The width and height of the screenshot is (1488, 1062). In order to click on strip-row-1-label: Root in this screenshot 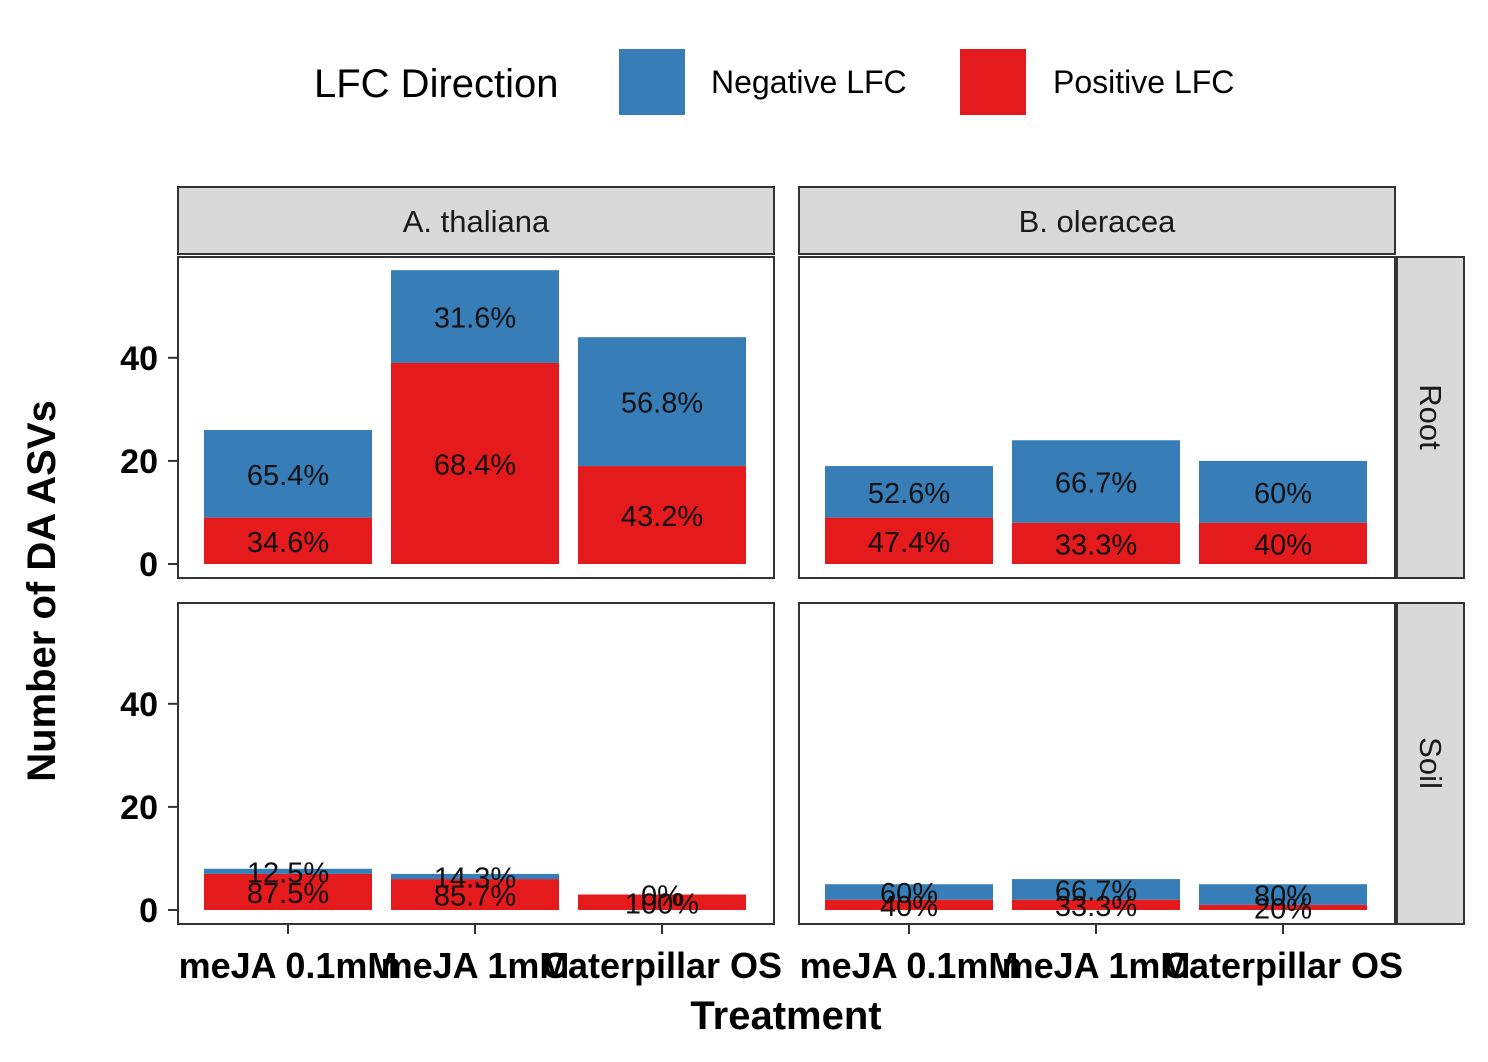, I will do `click(1430, 417)`.